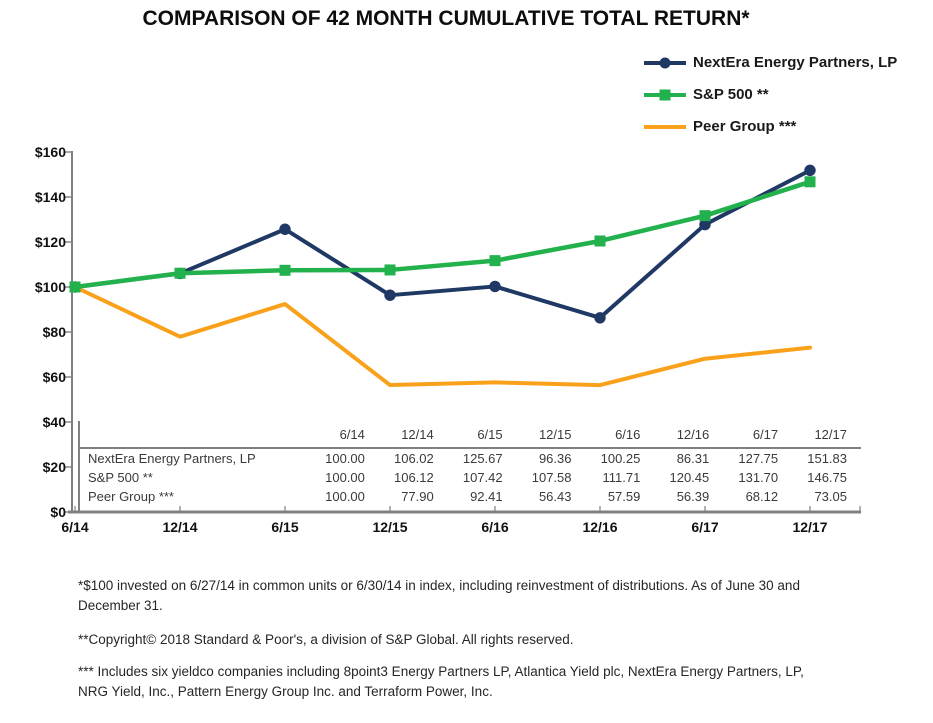 The image size is (933, 723). Describe the element at coordinates (731, 94) in the screenshot. I see `legend-label: S&P 500 **` at that location.